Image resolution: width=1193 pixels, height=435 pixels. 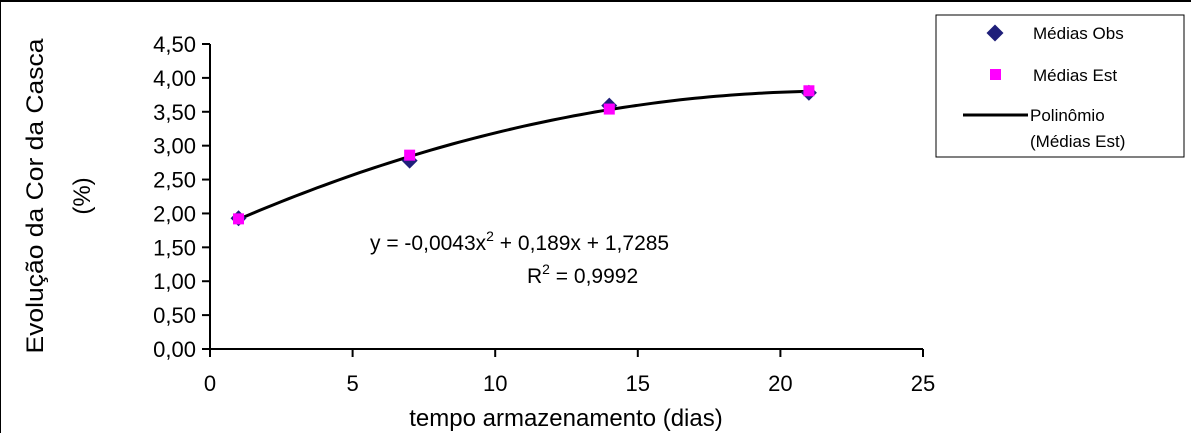 I want to click on x-tick-label: 25, so click(x=923, y=383).